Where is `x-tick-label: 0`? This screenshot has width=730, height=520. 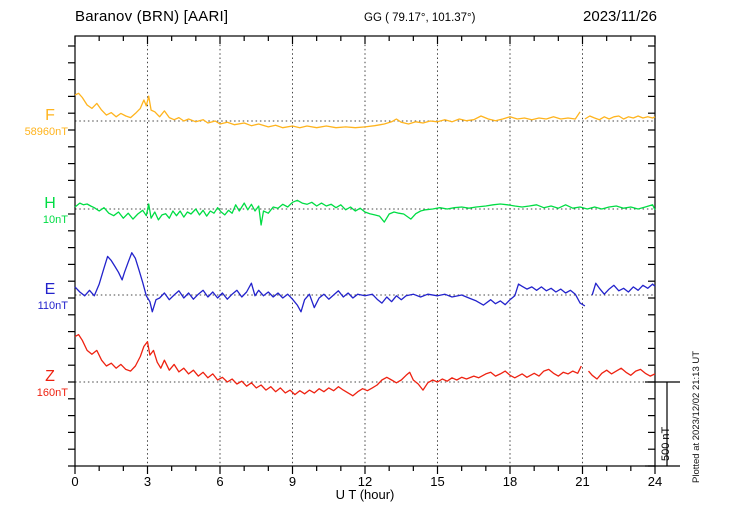
x-tick-label: 0 is located at coordinates (74, 481).